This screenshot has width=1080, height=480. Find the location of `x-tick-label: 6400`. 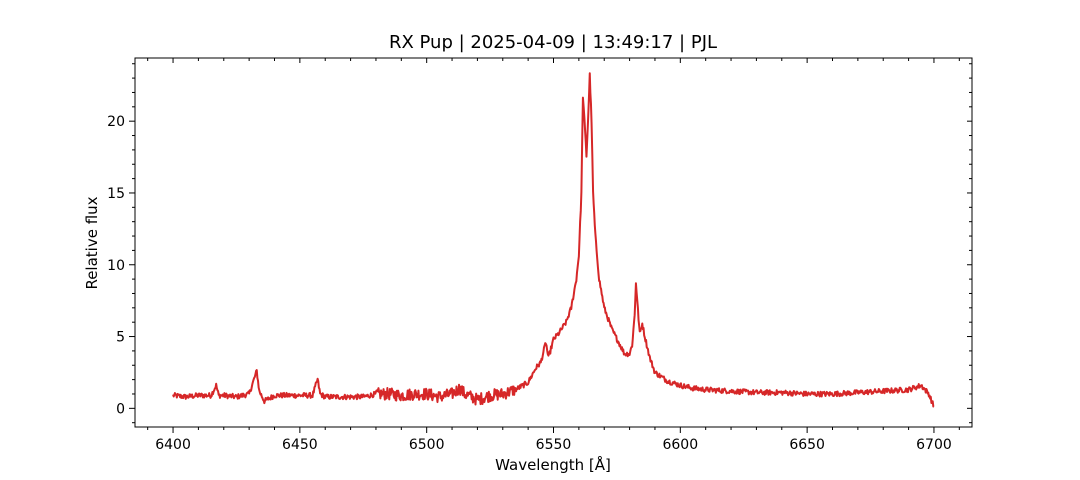

x-tick-label: 6400 is located at coordinates (173, 445).